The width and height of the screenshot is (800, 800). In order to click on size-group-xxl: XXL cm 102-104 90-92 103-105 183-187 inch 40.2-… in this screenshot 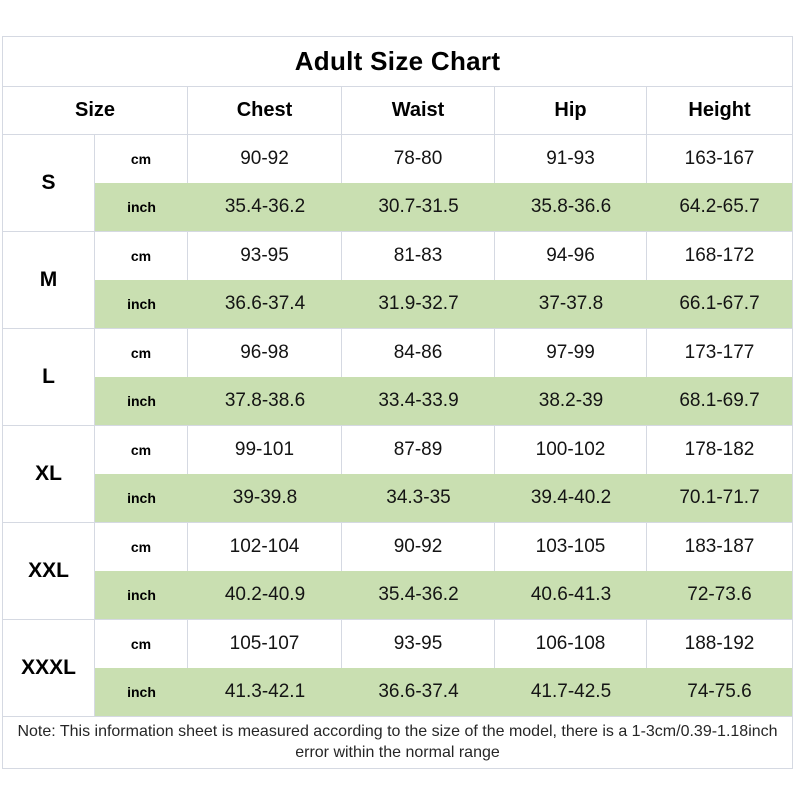, I will do `click(397, 571)`.